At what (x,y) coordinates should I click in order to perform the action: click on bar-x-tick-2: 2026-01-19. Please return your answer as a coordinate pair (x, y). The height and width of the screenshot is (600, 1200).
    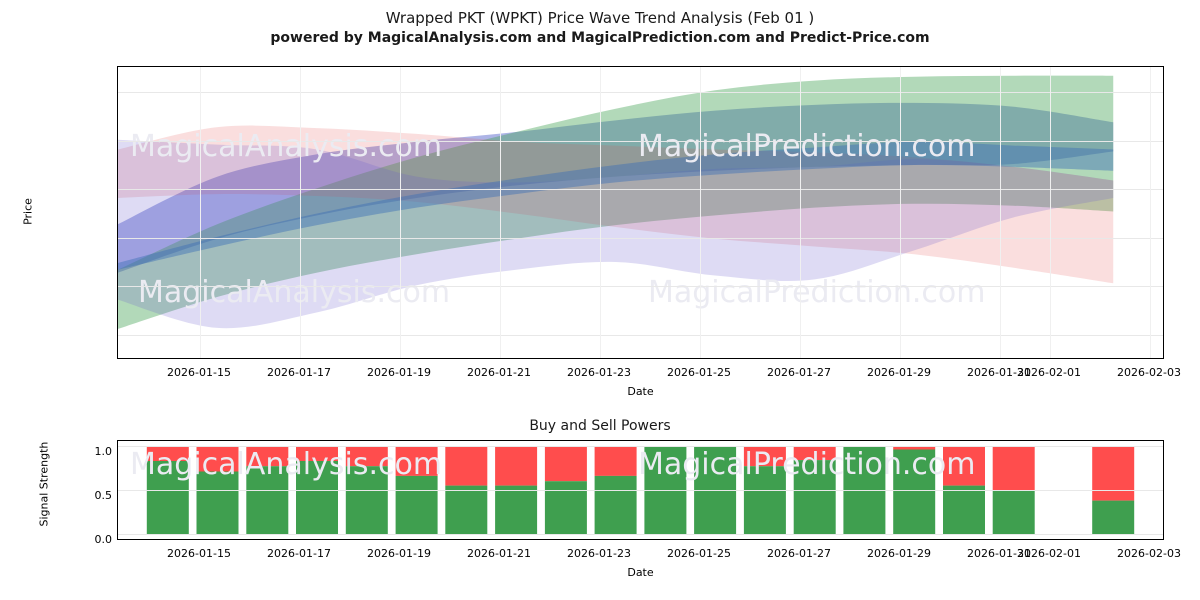
    Looking at the image, I should click on (399, 553).